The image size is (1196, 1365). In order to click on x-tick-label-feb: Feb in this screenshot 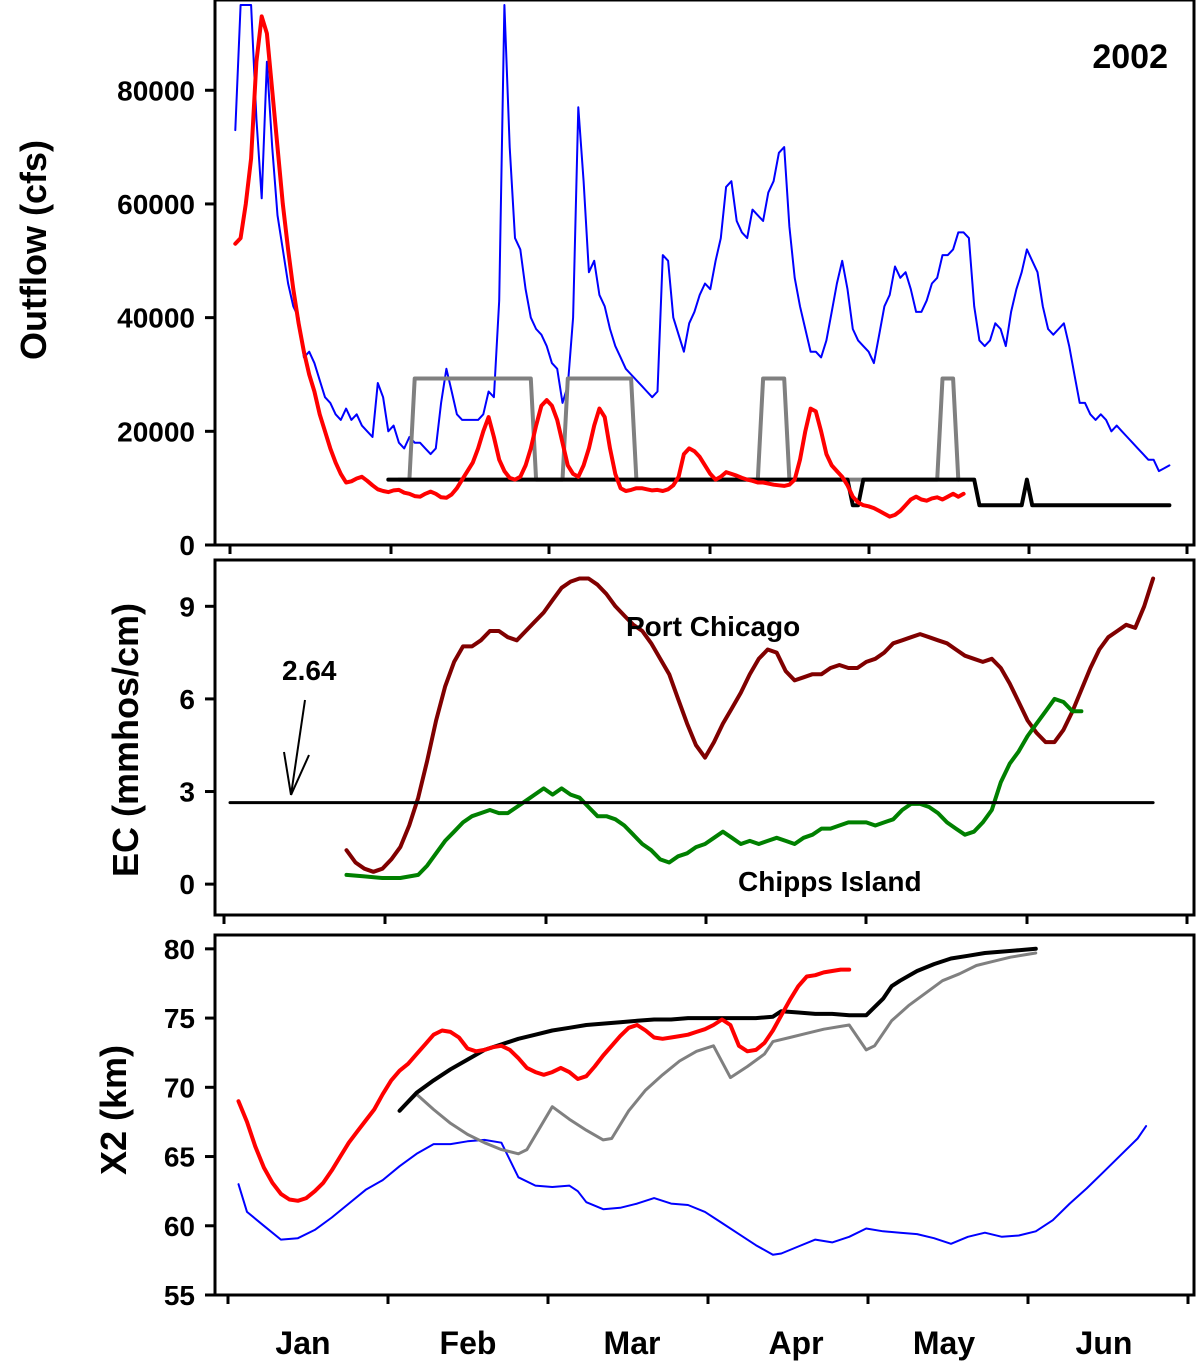, I will do `click(468, 1343)`.